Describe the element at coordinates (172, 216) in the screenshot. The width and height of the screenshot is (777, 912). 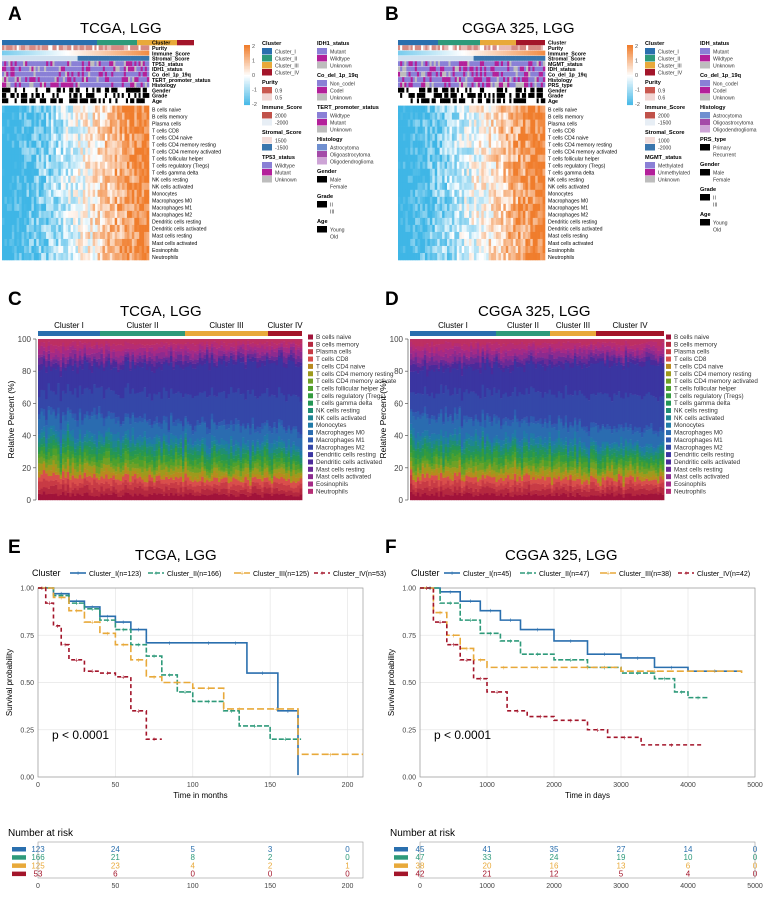
I see `cell-type-label: Macrophages M2` at that location.